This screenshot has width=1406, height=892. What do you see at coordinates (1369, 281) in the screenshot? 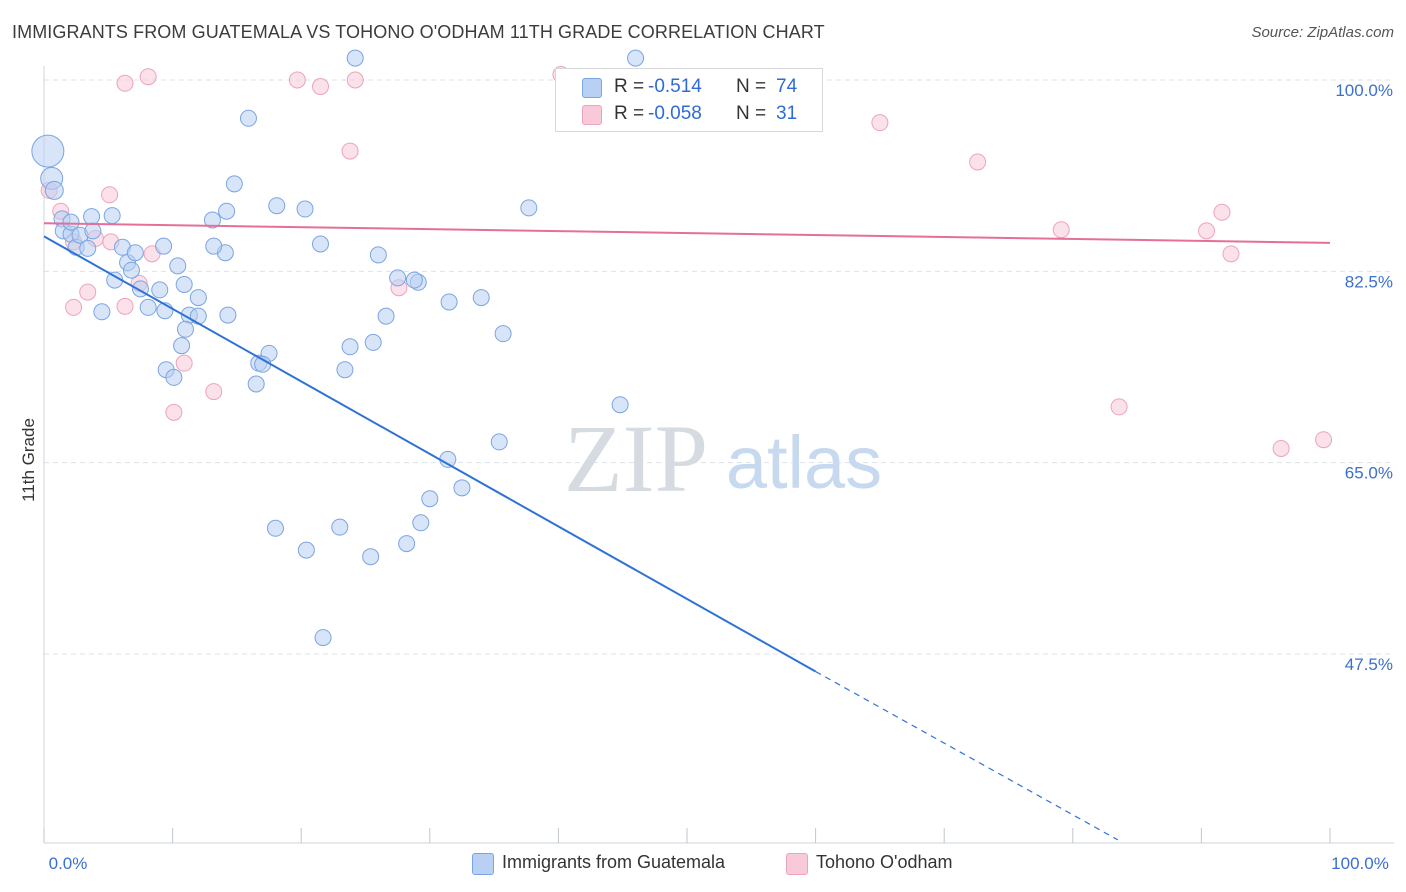
I see `y-tick-label: 82.5%` at bounding box center [1369, 281].